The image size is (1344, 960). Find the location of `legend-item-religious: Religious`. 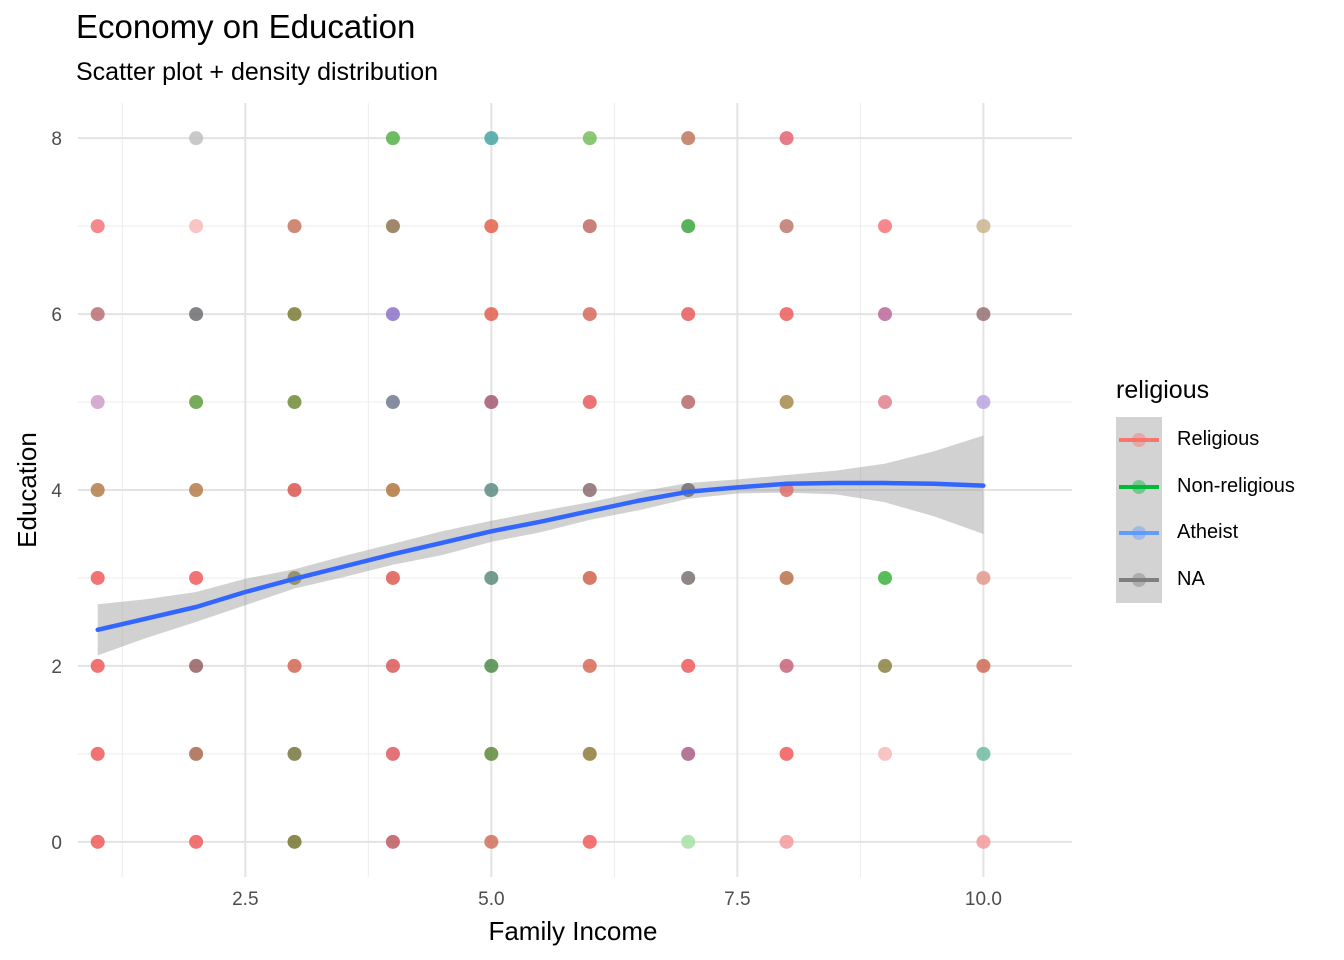

legend-item-religious: Religious is located at coordinates (1226, 440).